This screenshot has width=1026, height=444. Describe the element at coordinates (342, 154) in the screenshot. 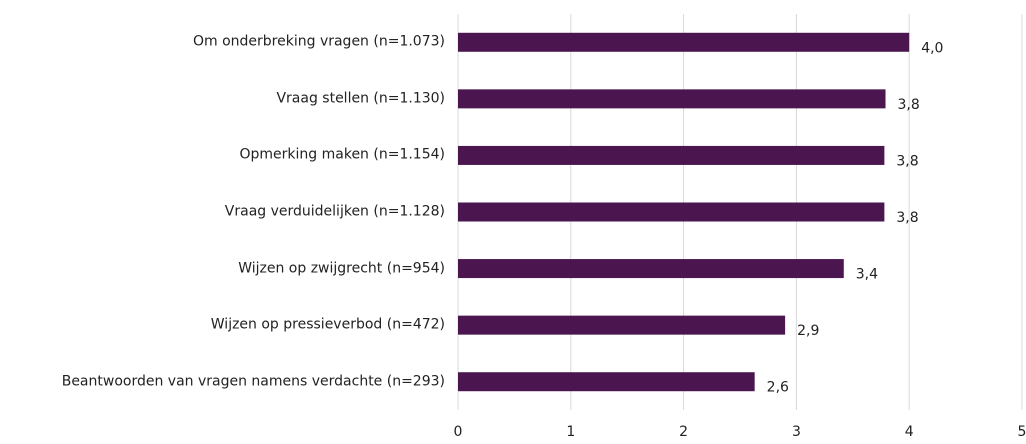

I see `category-label: Opmerking maken (n=1.154)` at that location.